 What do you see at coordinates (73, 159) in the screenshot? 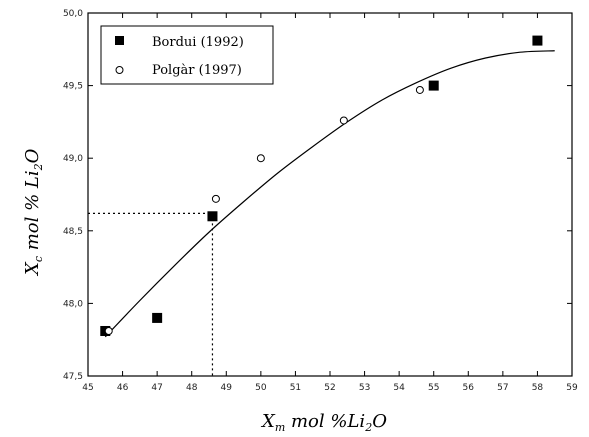
I see `y-tick-label: 49,0` at bounding box center [73, 159].